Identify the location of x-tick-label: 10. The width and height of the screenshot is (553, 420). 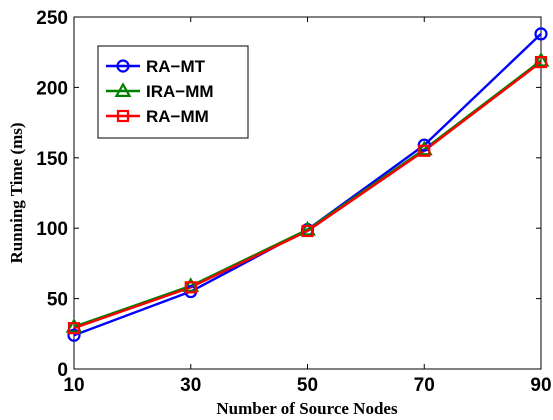
(73, 385).